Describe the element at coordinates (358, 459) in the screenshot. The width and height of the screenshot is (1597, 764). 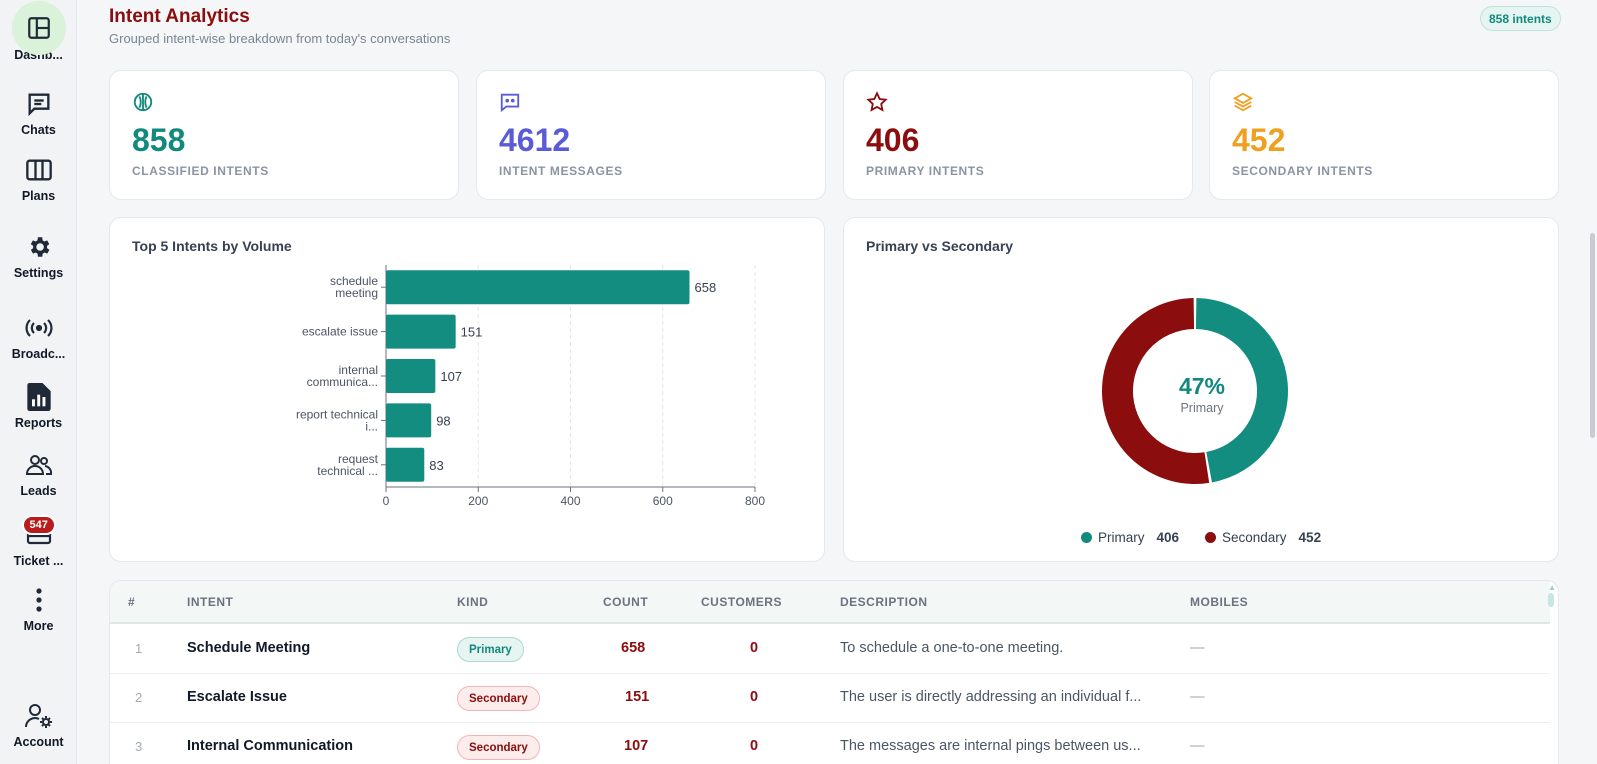
I see `category-label: request` at that location.